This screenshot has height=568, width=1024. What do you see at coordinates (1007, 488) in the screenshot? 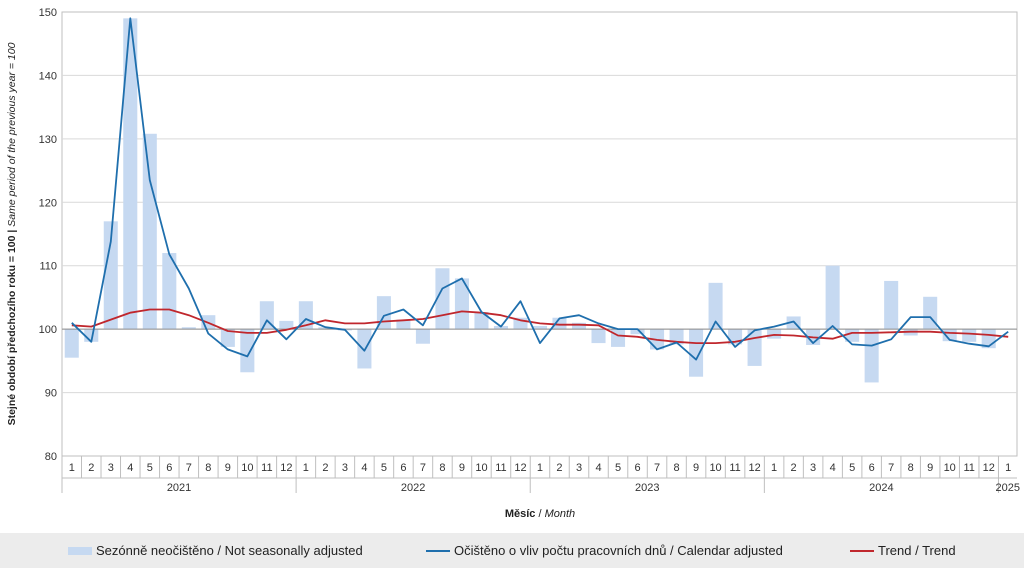
I see `year-label: 2025` at bounding box center [1007, 488].